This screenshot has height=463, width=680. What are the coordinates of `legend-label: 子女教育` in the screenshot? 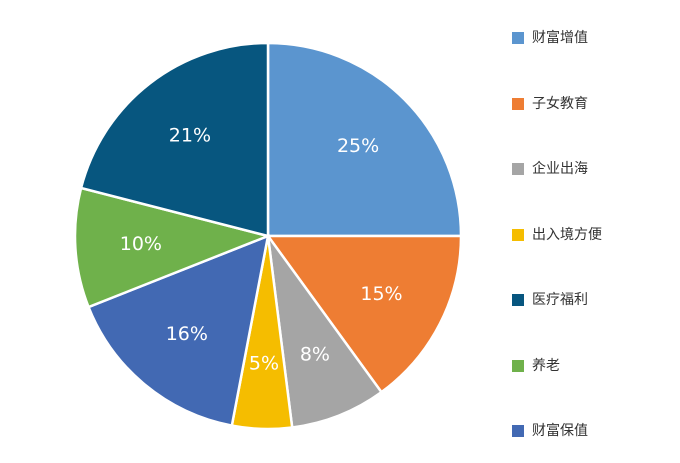 It's located at (560, 103).